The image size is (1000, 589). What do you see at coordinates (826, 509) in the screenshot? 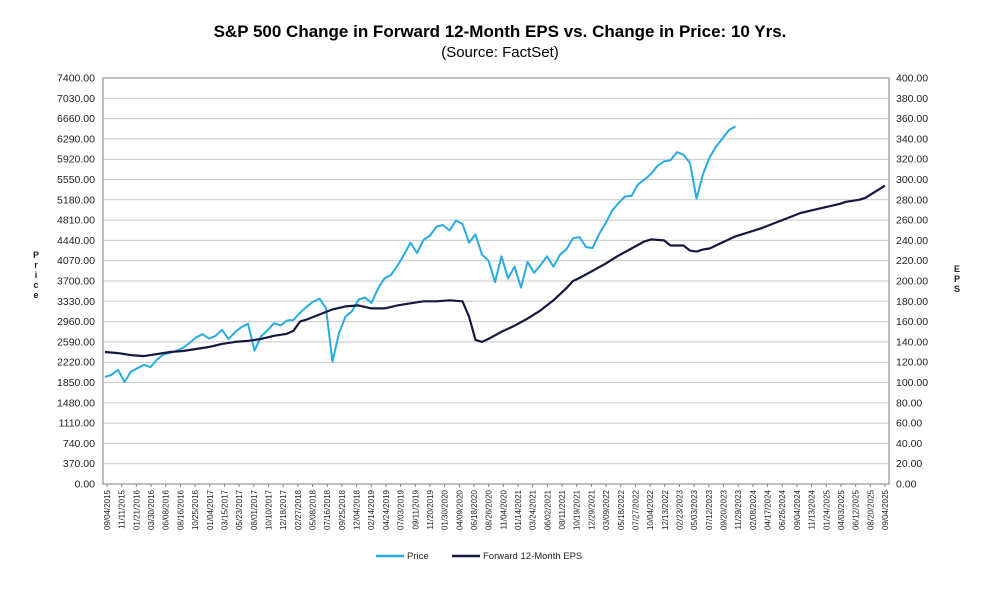
I see `x-tick-label: 01/24/2025` at bounding box center [826, 509].